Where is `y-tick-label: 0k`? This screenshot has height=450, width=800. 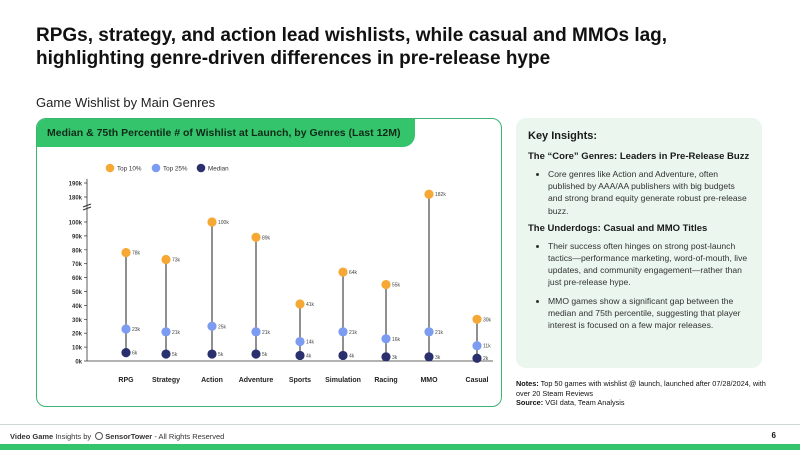 y-tick-label: 0k is located at coordinates (78, 363).